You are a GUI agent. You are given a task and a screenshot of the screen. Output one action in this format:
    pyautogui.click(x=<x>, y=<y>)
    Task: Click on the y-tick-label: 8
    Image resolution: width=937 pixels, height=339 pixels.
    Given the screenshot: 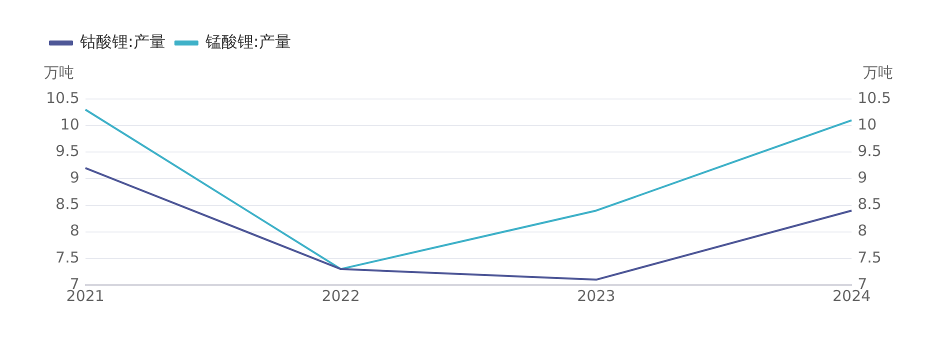 What is the action you would take?
    pyautogui.click(x=75, y=231)
    